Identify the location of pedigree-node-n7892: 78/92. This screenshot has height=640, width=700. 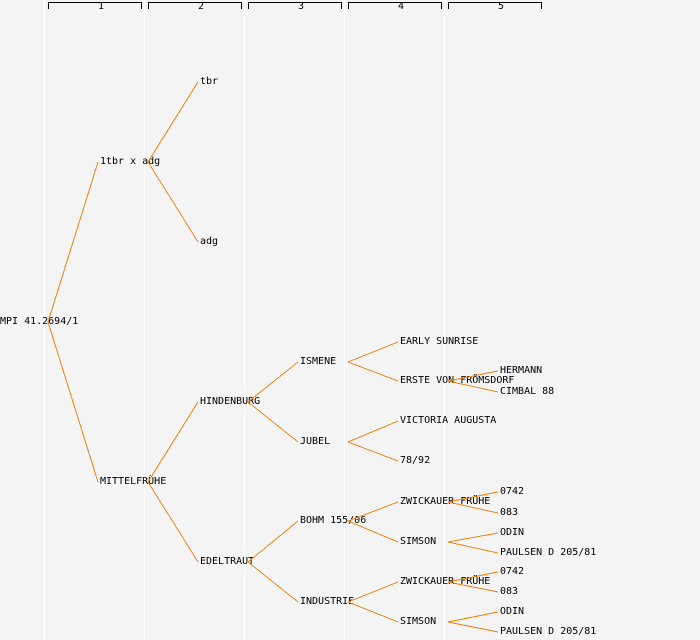
(415, 460).